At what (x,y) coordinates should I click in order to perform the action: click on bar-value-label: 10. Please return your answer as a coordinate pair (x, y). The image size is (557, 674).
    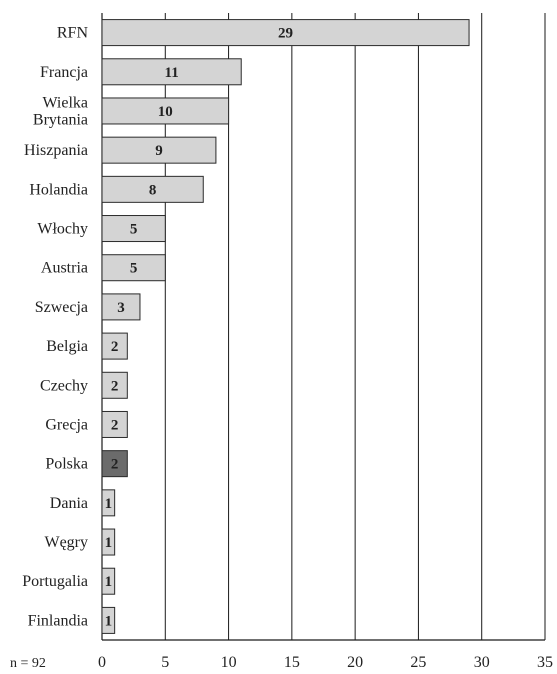
    Looking at the image, I should click on (165, 112).